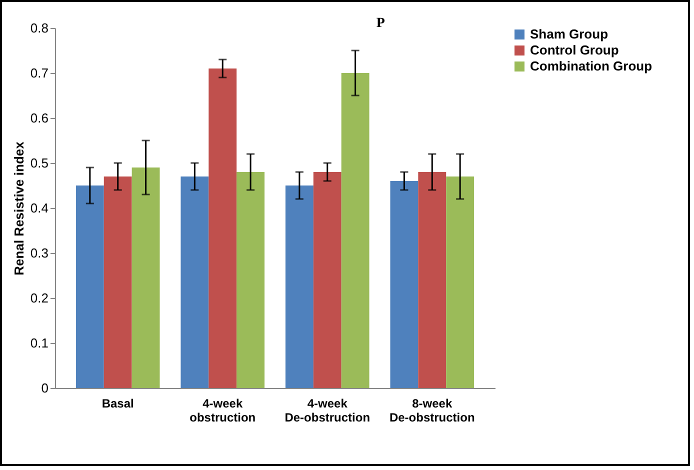  Describe the element at coordinates (381, 23) in the screenshot. I see `annotation: P` at that location.